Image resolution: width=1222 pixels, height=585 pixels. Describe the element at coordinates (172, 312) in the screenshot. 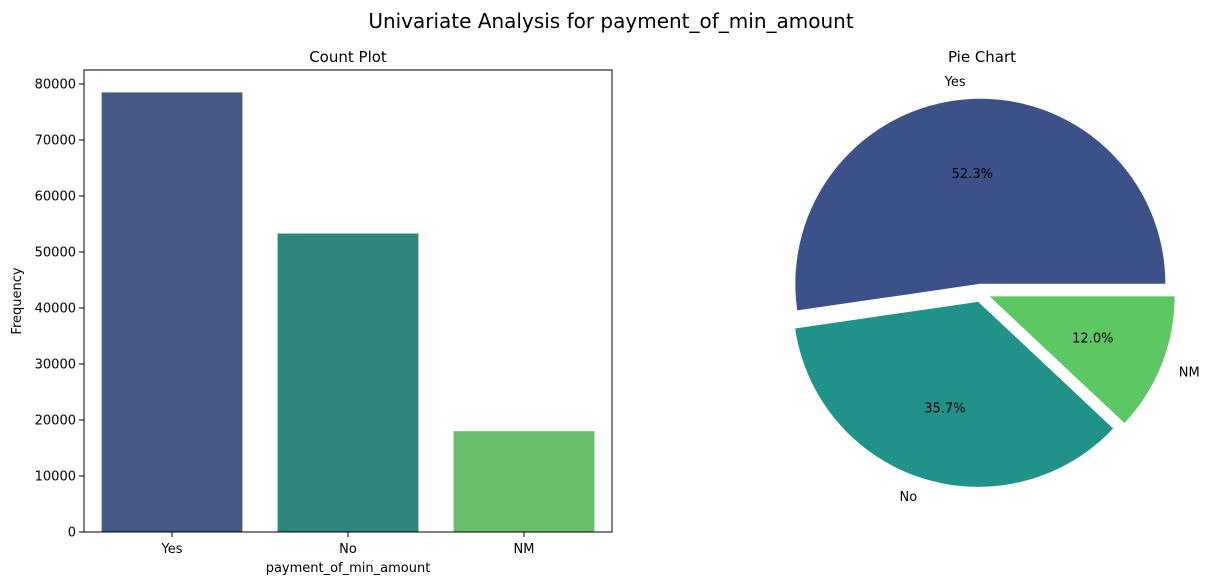

I see `bar-yes` at that location.